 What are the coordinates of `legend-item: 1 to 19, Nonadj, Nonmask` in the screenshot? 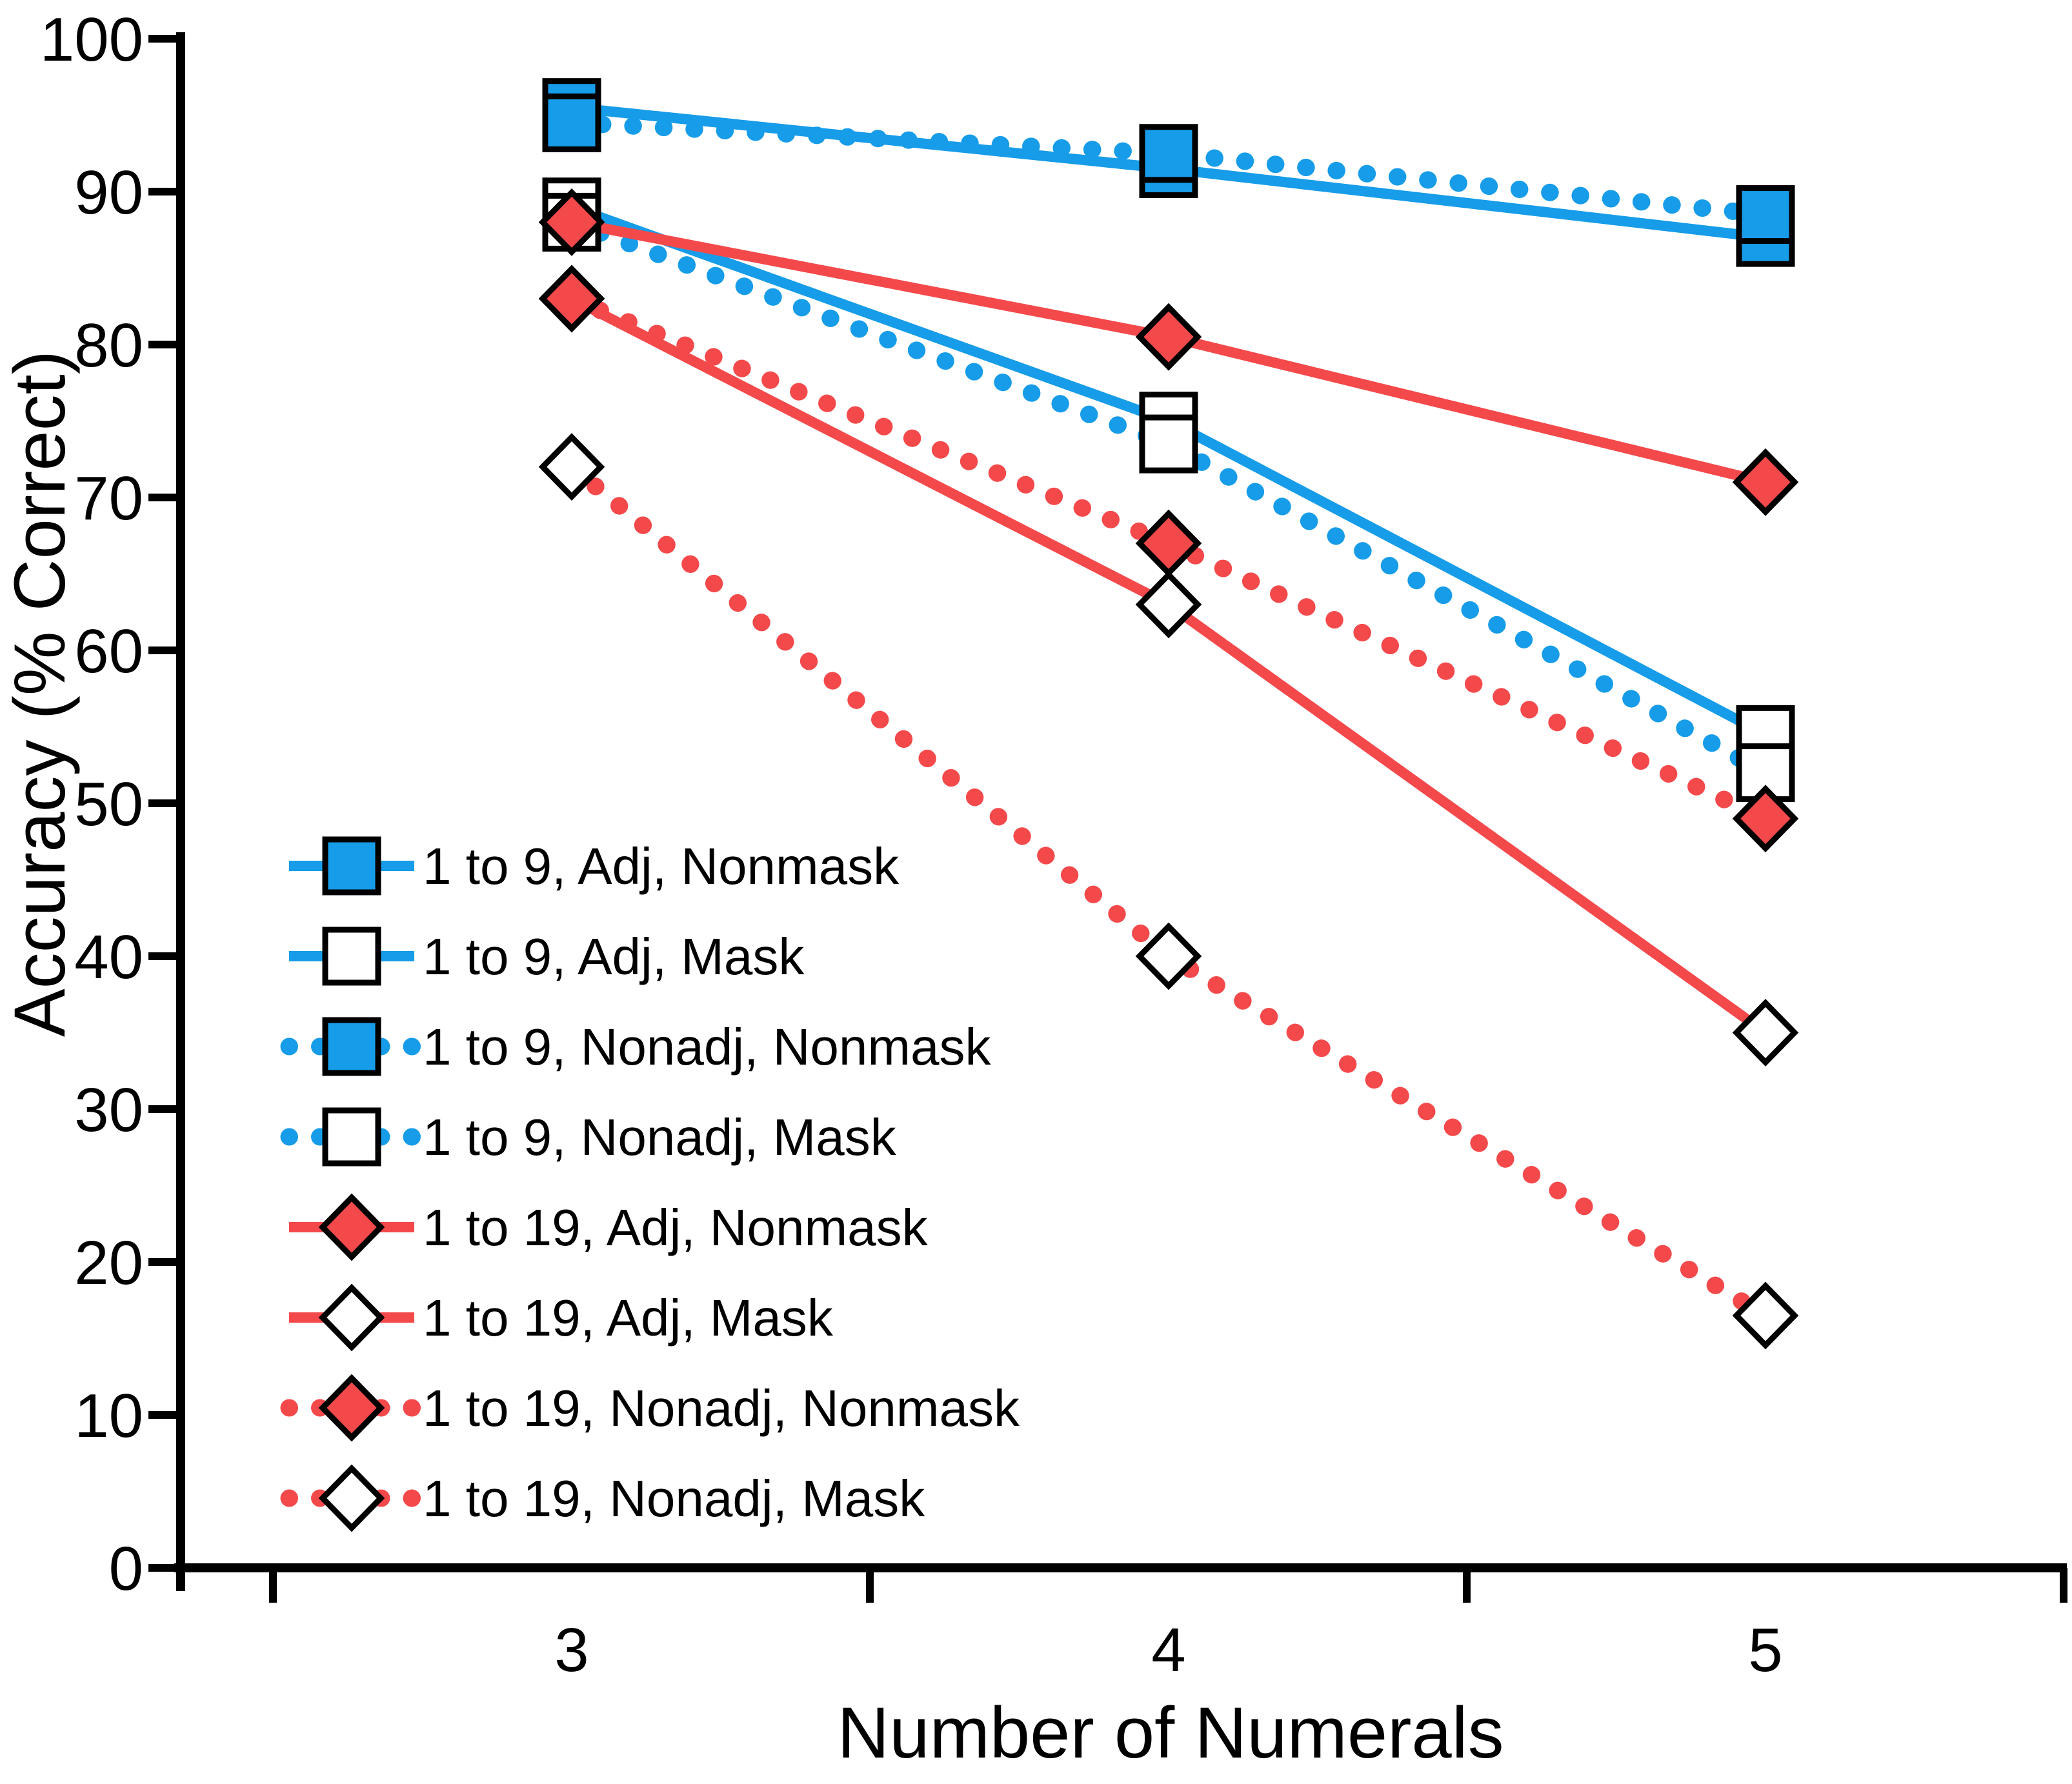 It's located at (650, 1408).